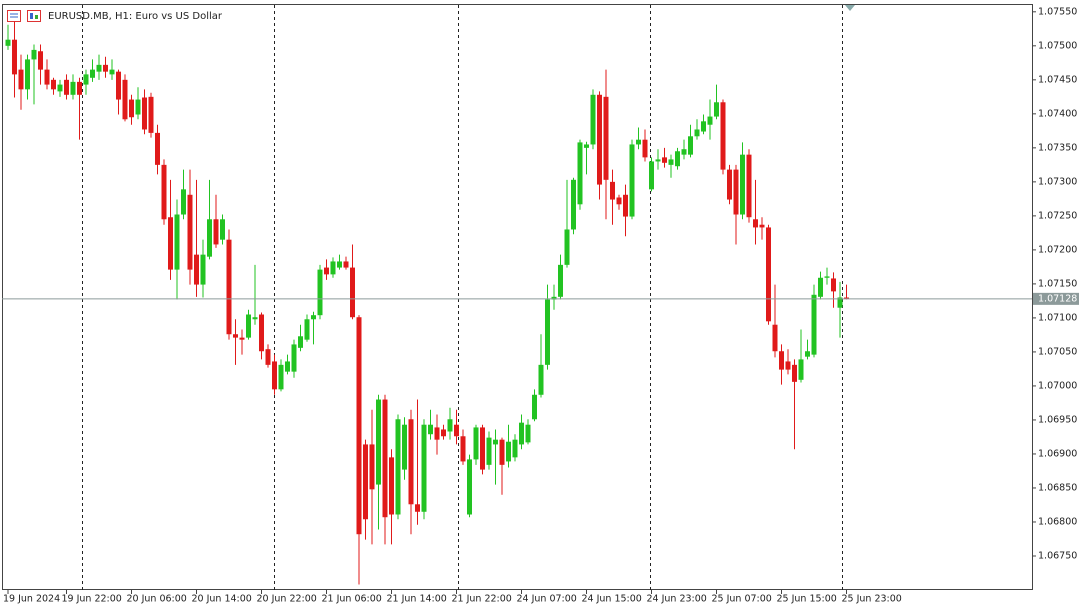 This screenshot has height=608, width=1087. I want to click on y-tick-label: 1.07400, so click(1057, 113).